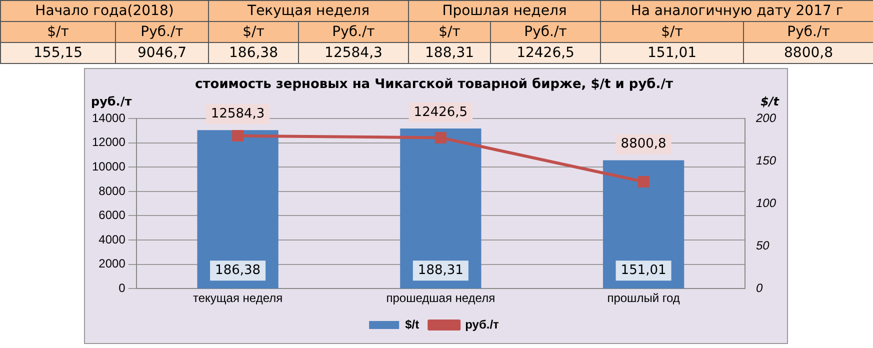  I want to click on data-label: 12584,3, so click(237, 114).